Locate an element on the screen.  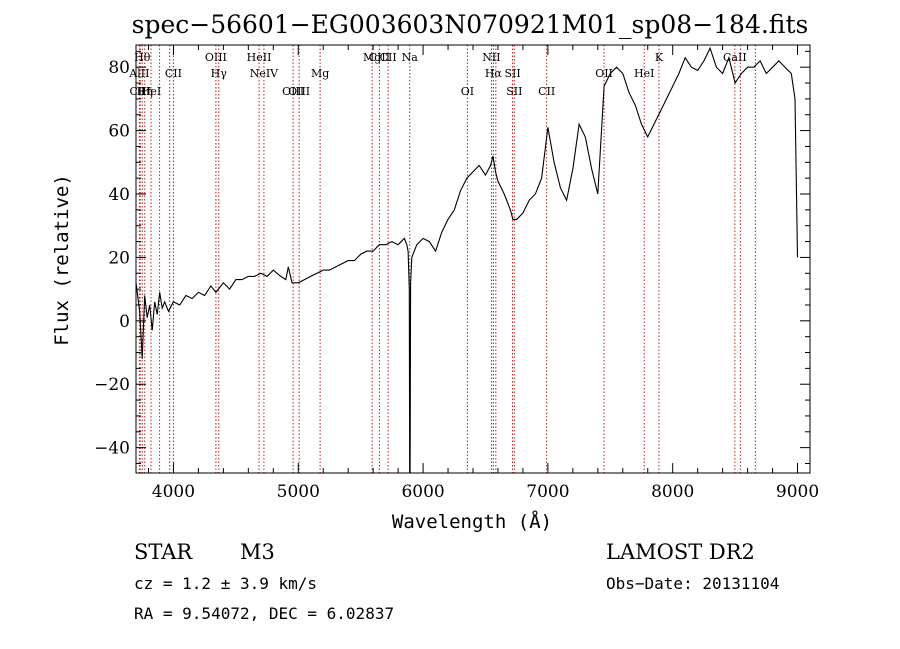
y-tick-label: 0 is located at coordinates (124, 322).